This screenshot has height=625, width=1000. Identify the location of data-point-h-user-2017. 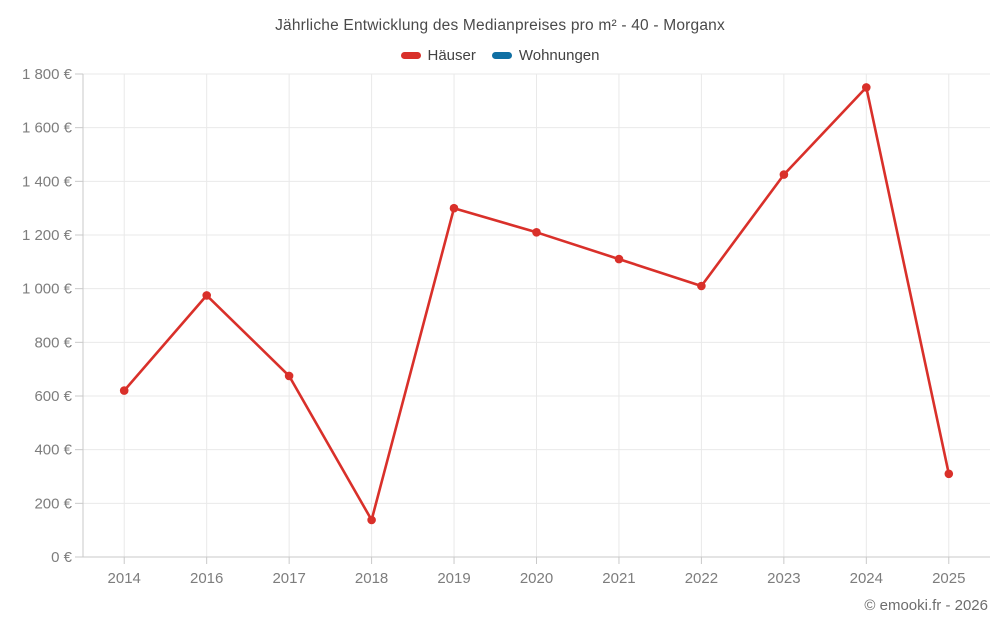
(289, 376).